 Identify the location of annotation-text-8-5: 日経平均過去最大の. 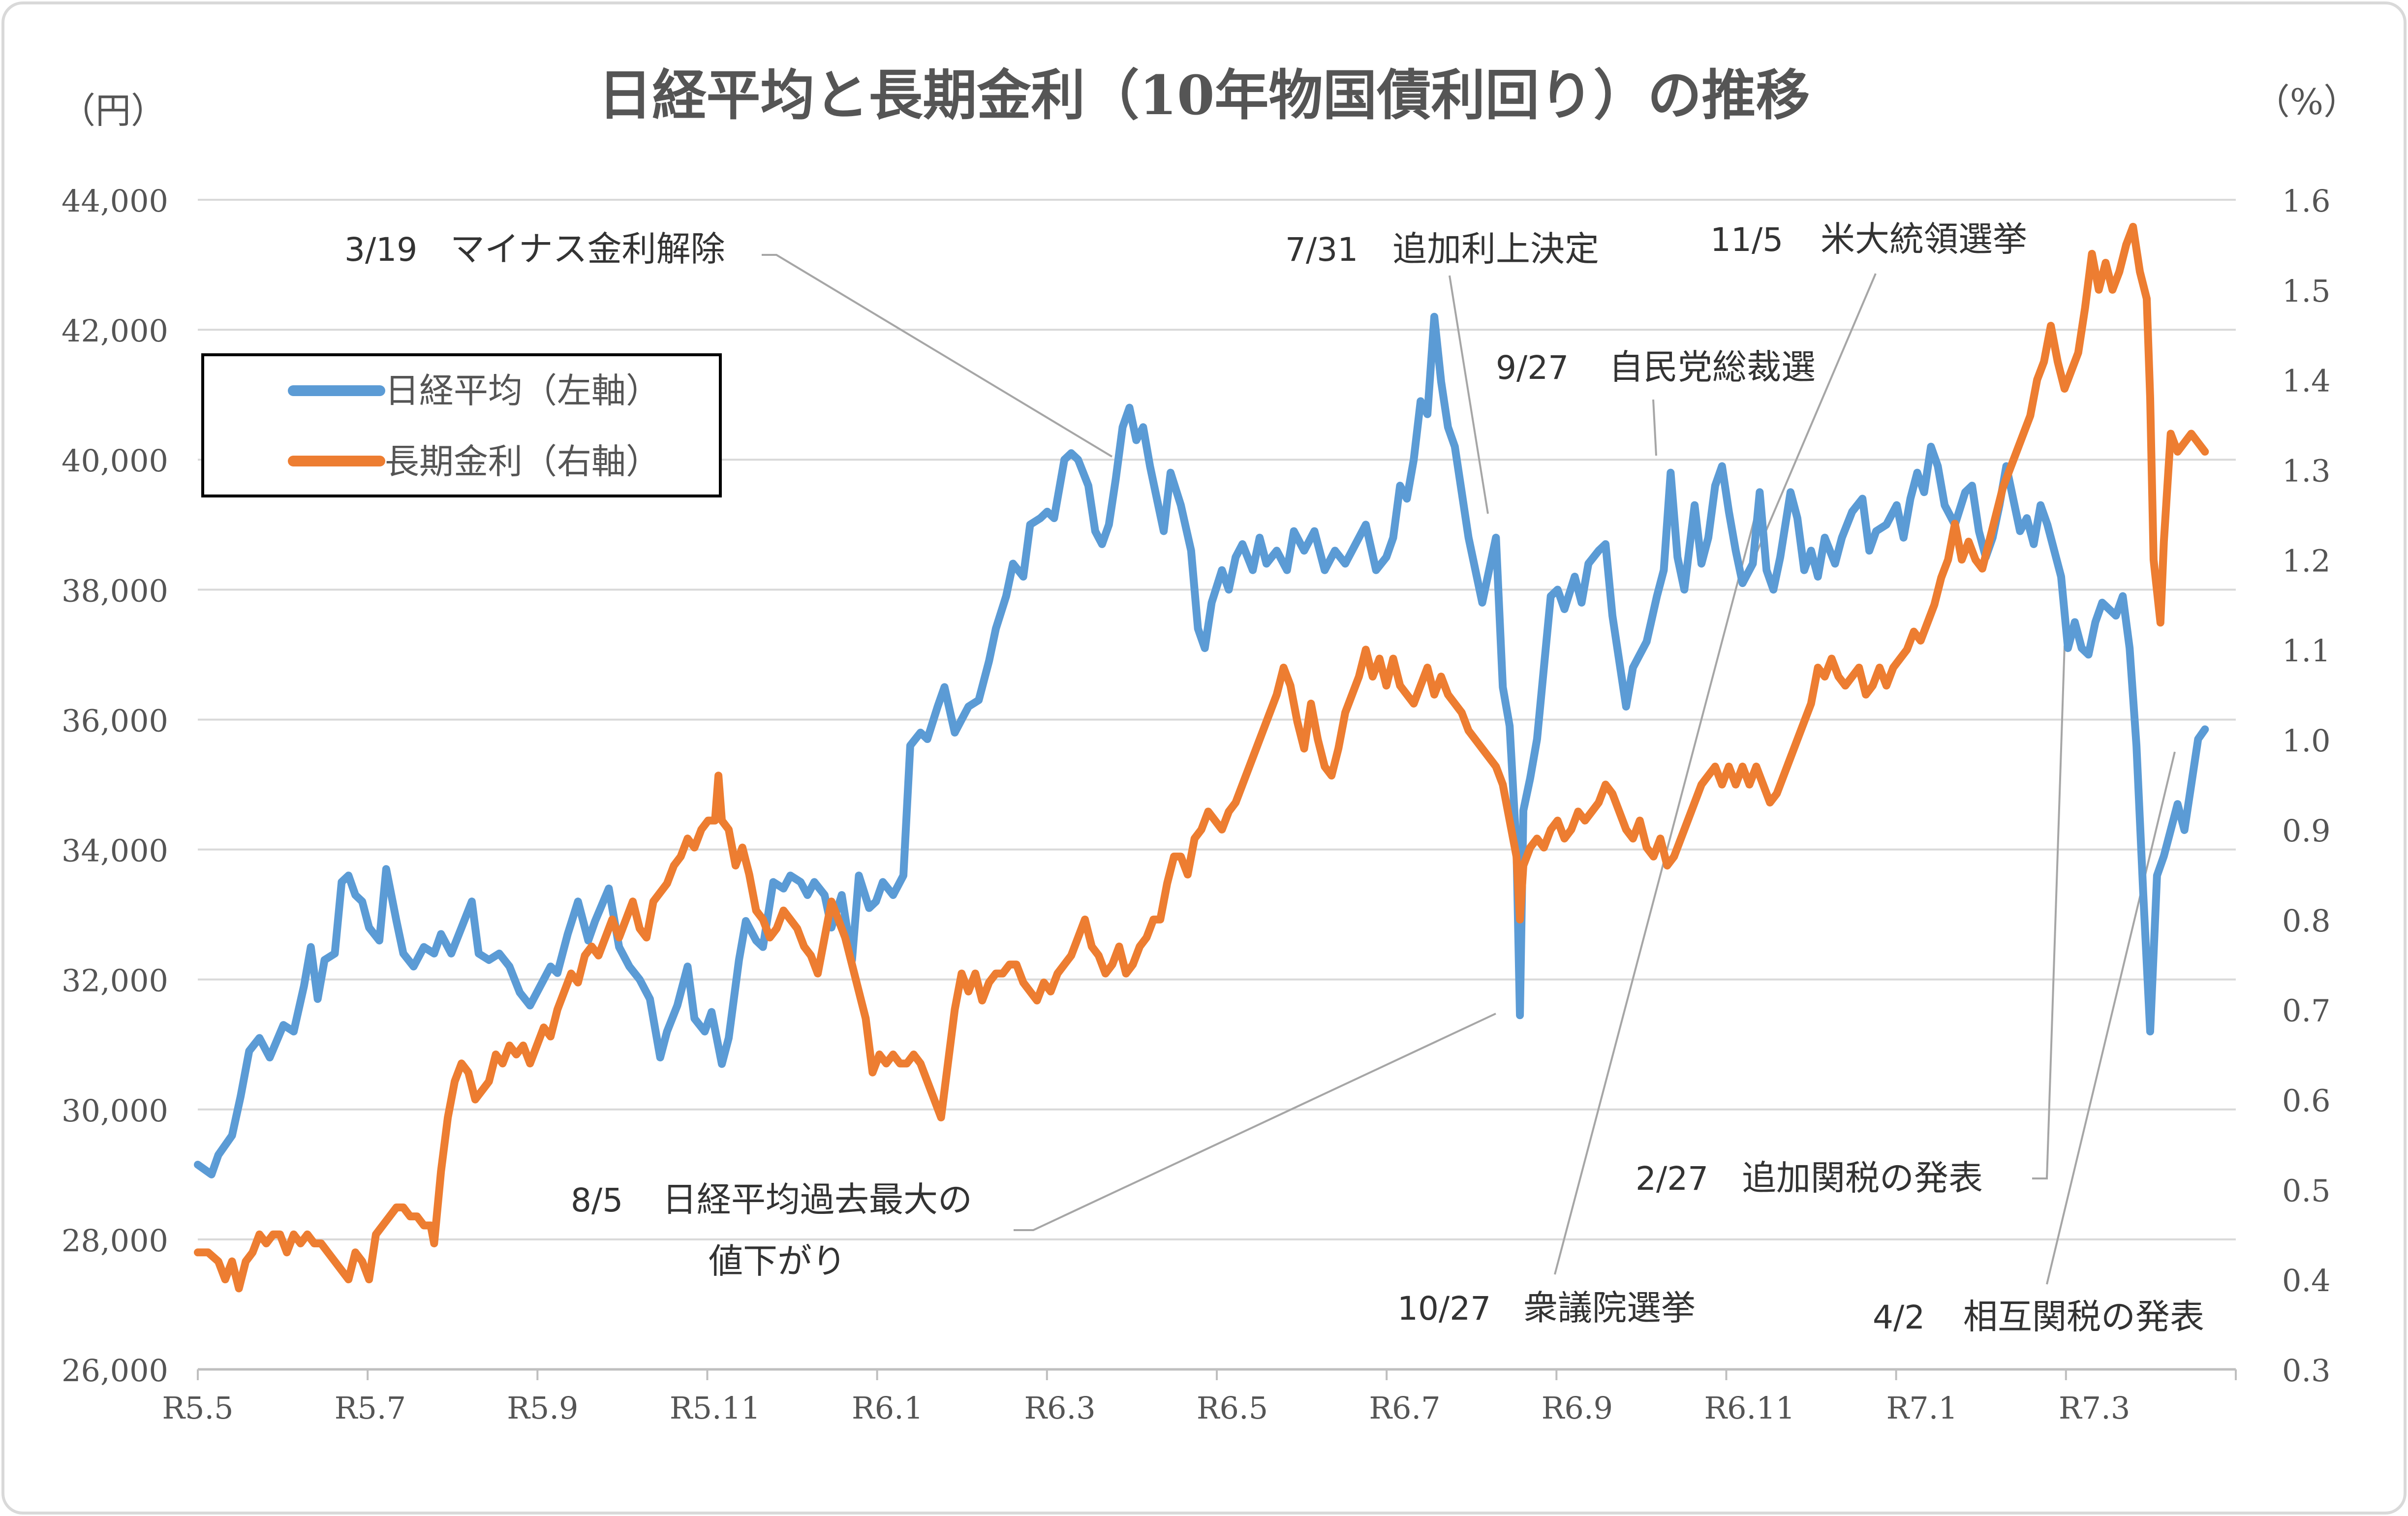
(817, 1199).